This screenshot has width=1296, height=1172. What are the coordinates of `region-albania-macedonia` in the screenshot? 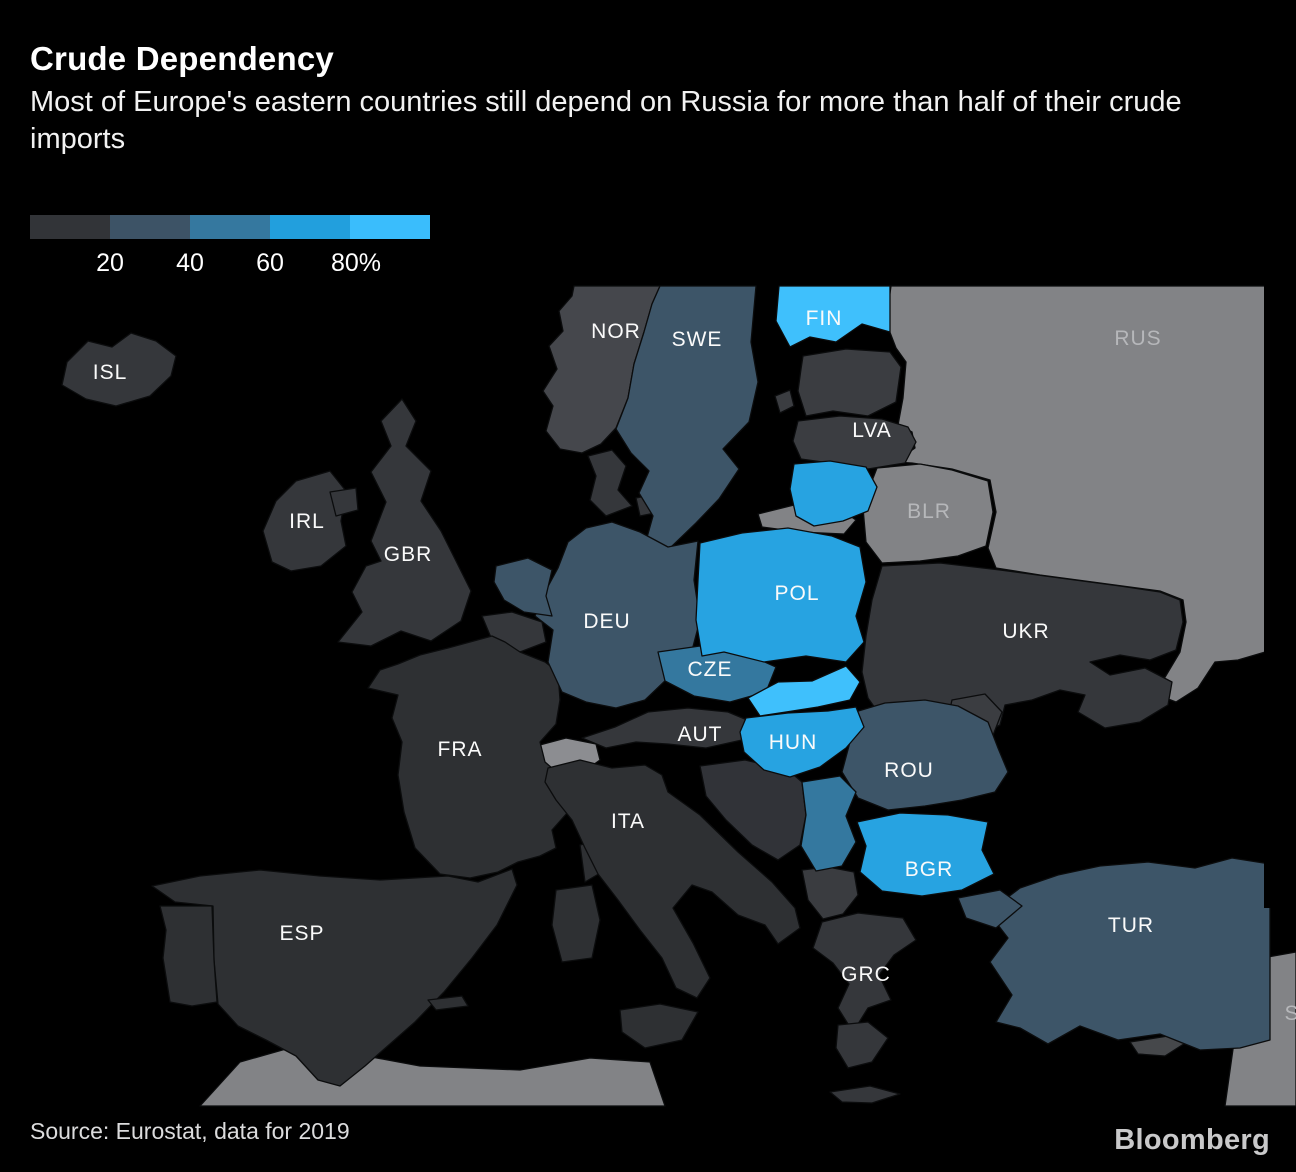 It's located at (830, 893).